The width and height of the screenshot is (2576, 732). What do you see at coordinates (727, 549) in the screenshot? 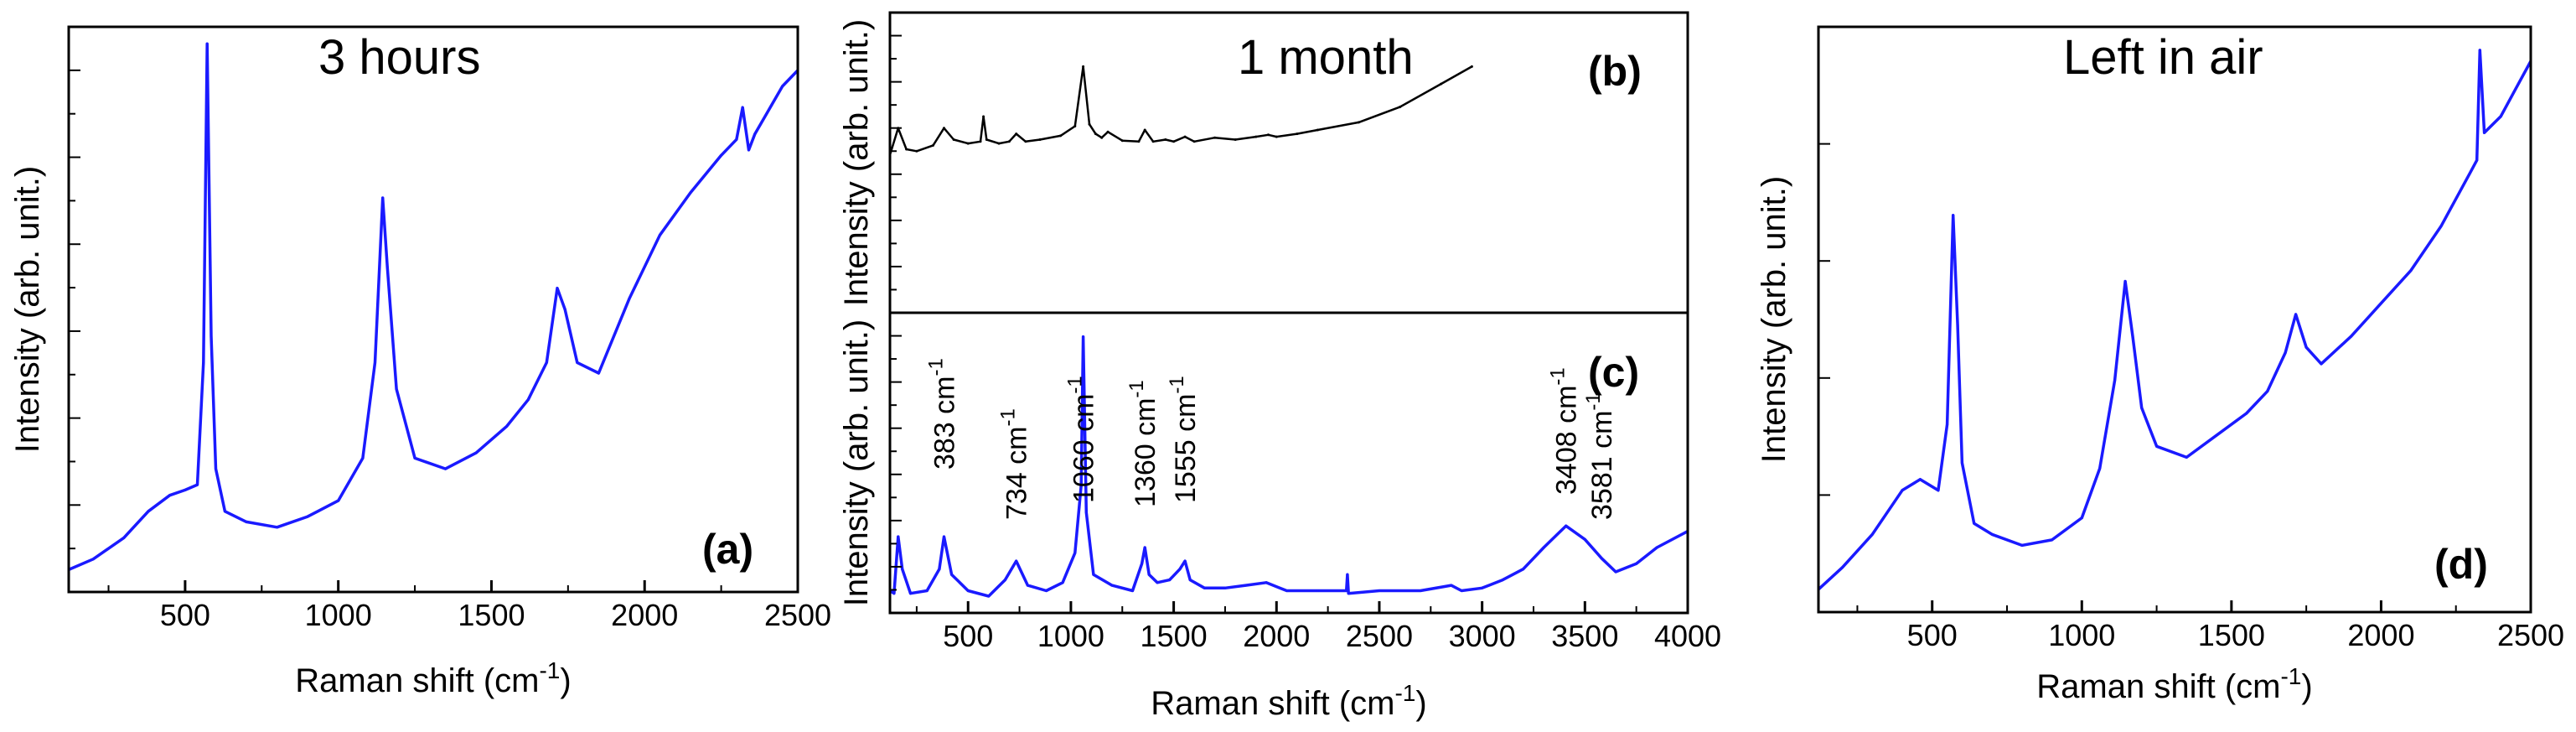
I see `panel-a-letter: (a)` at bounding box center [727, 549].